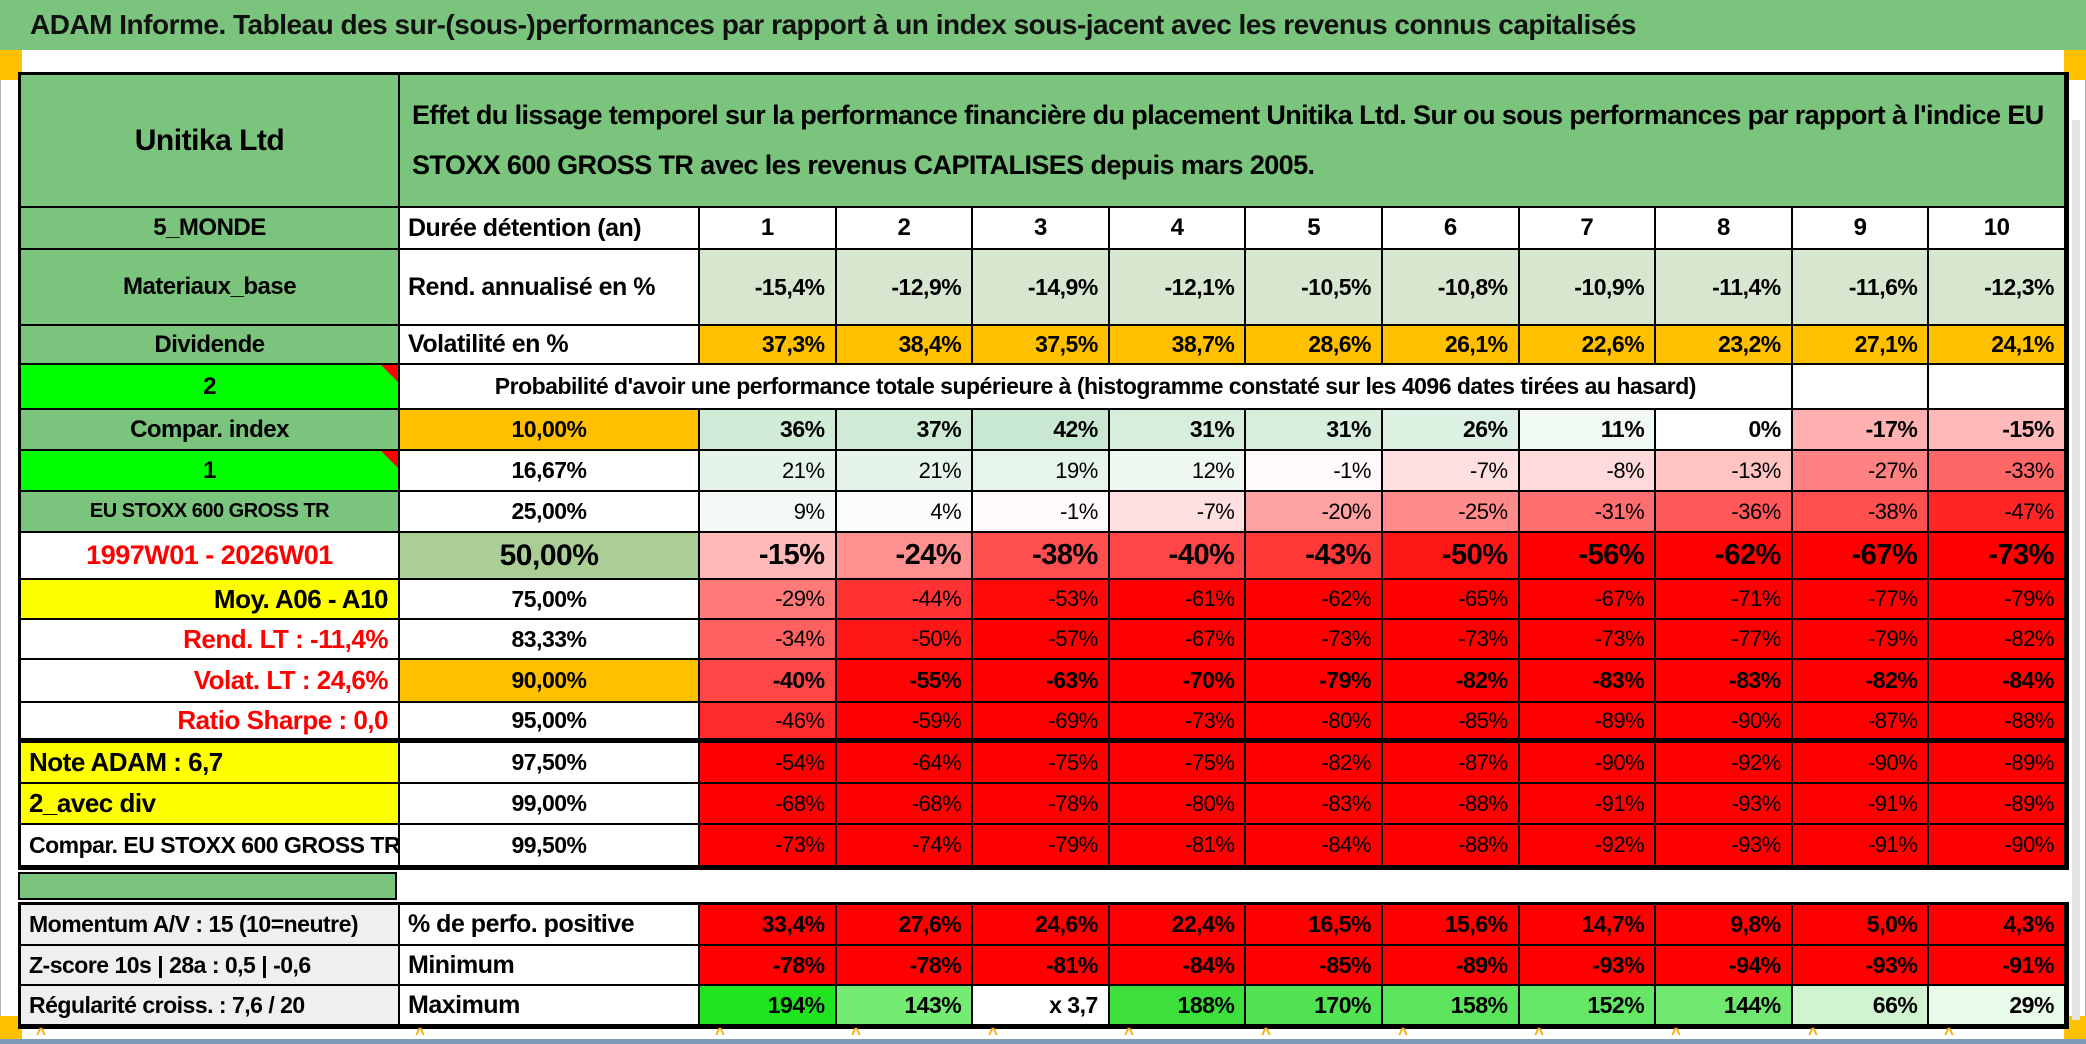 This screenshot has width=2086, height=1044. I want to click on metric-cell: % de perfo. positive, so click(550, 925).